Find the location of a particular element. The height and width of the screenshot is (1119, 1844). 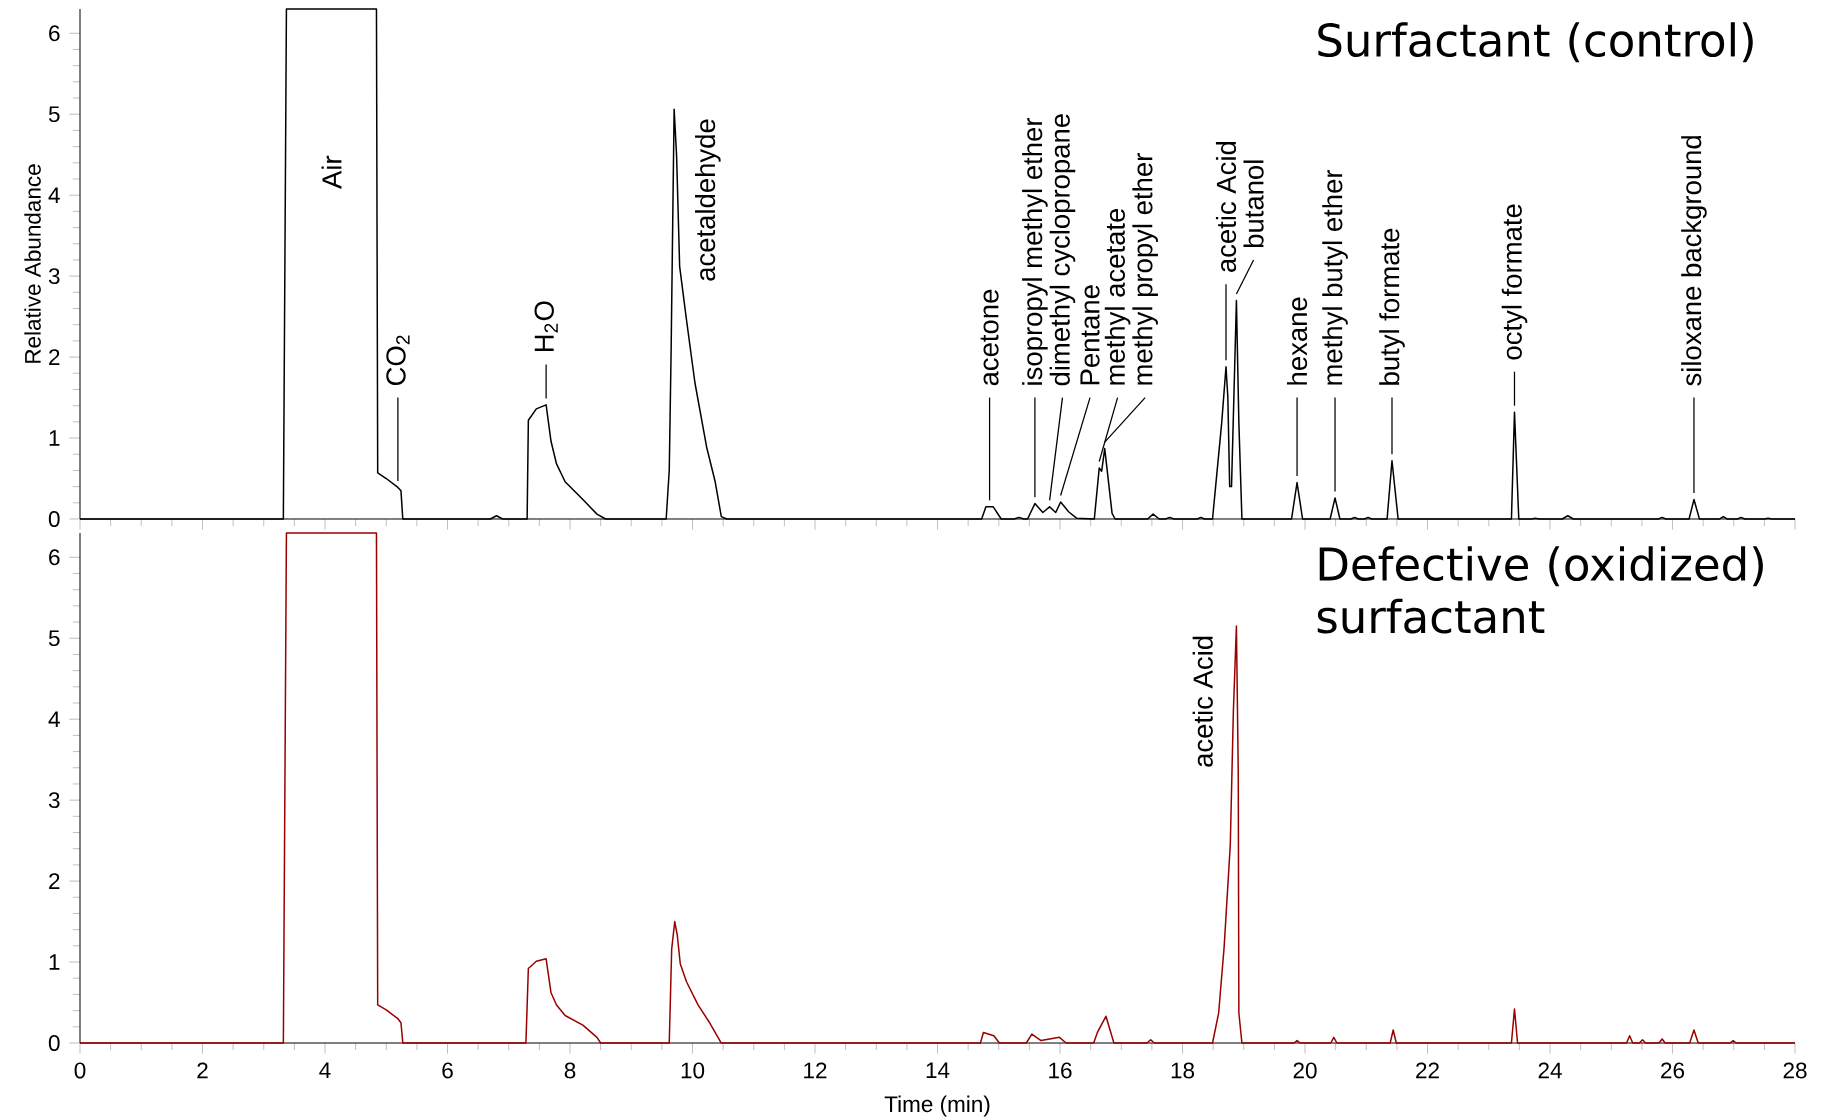

x-tick-label: 10 is located at coordinates (693, 1070).